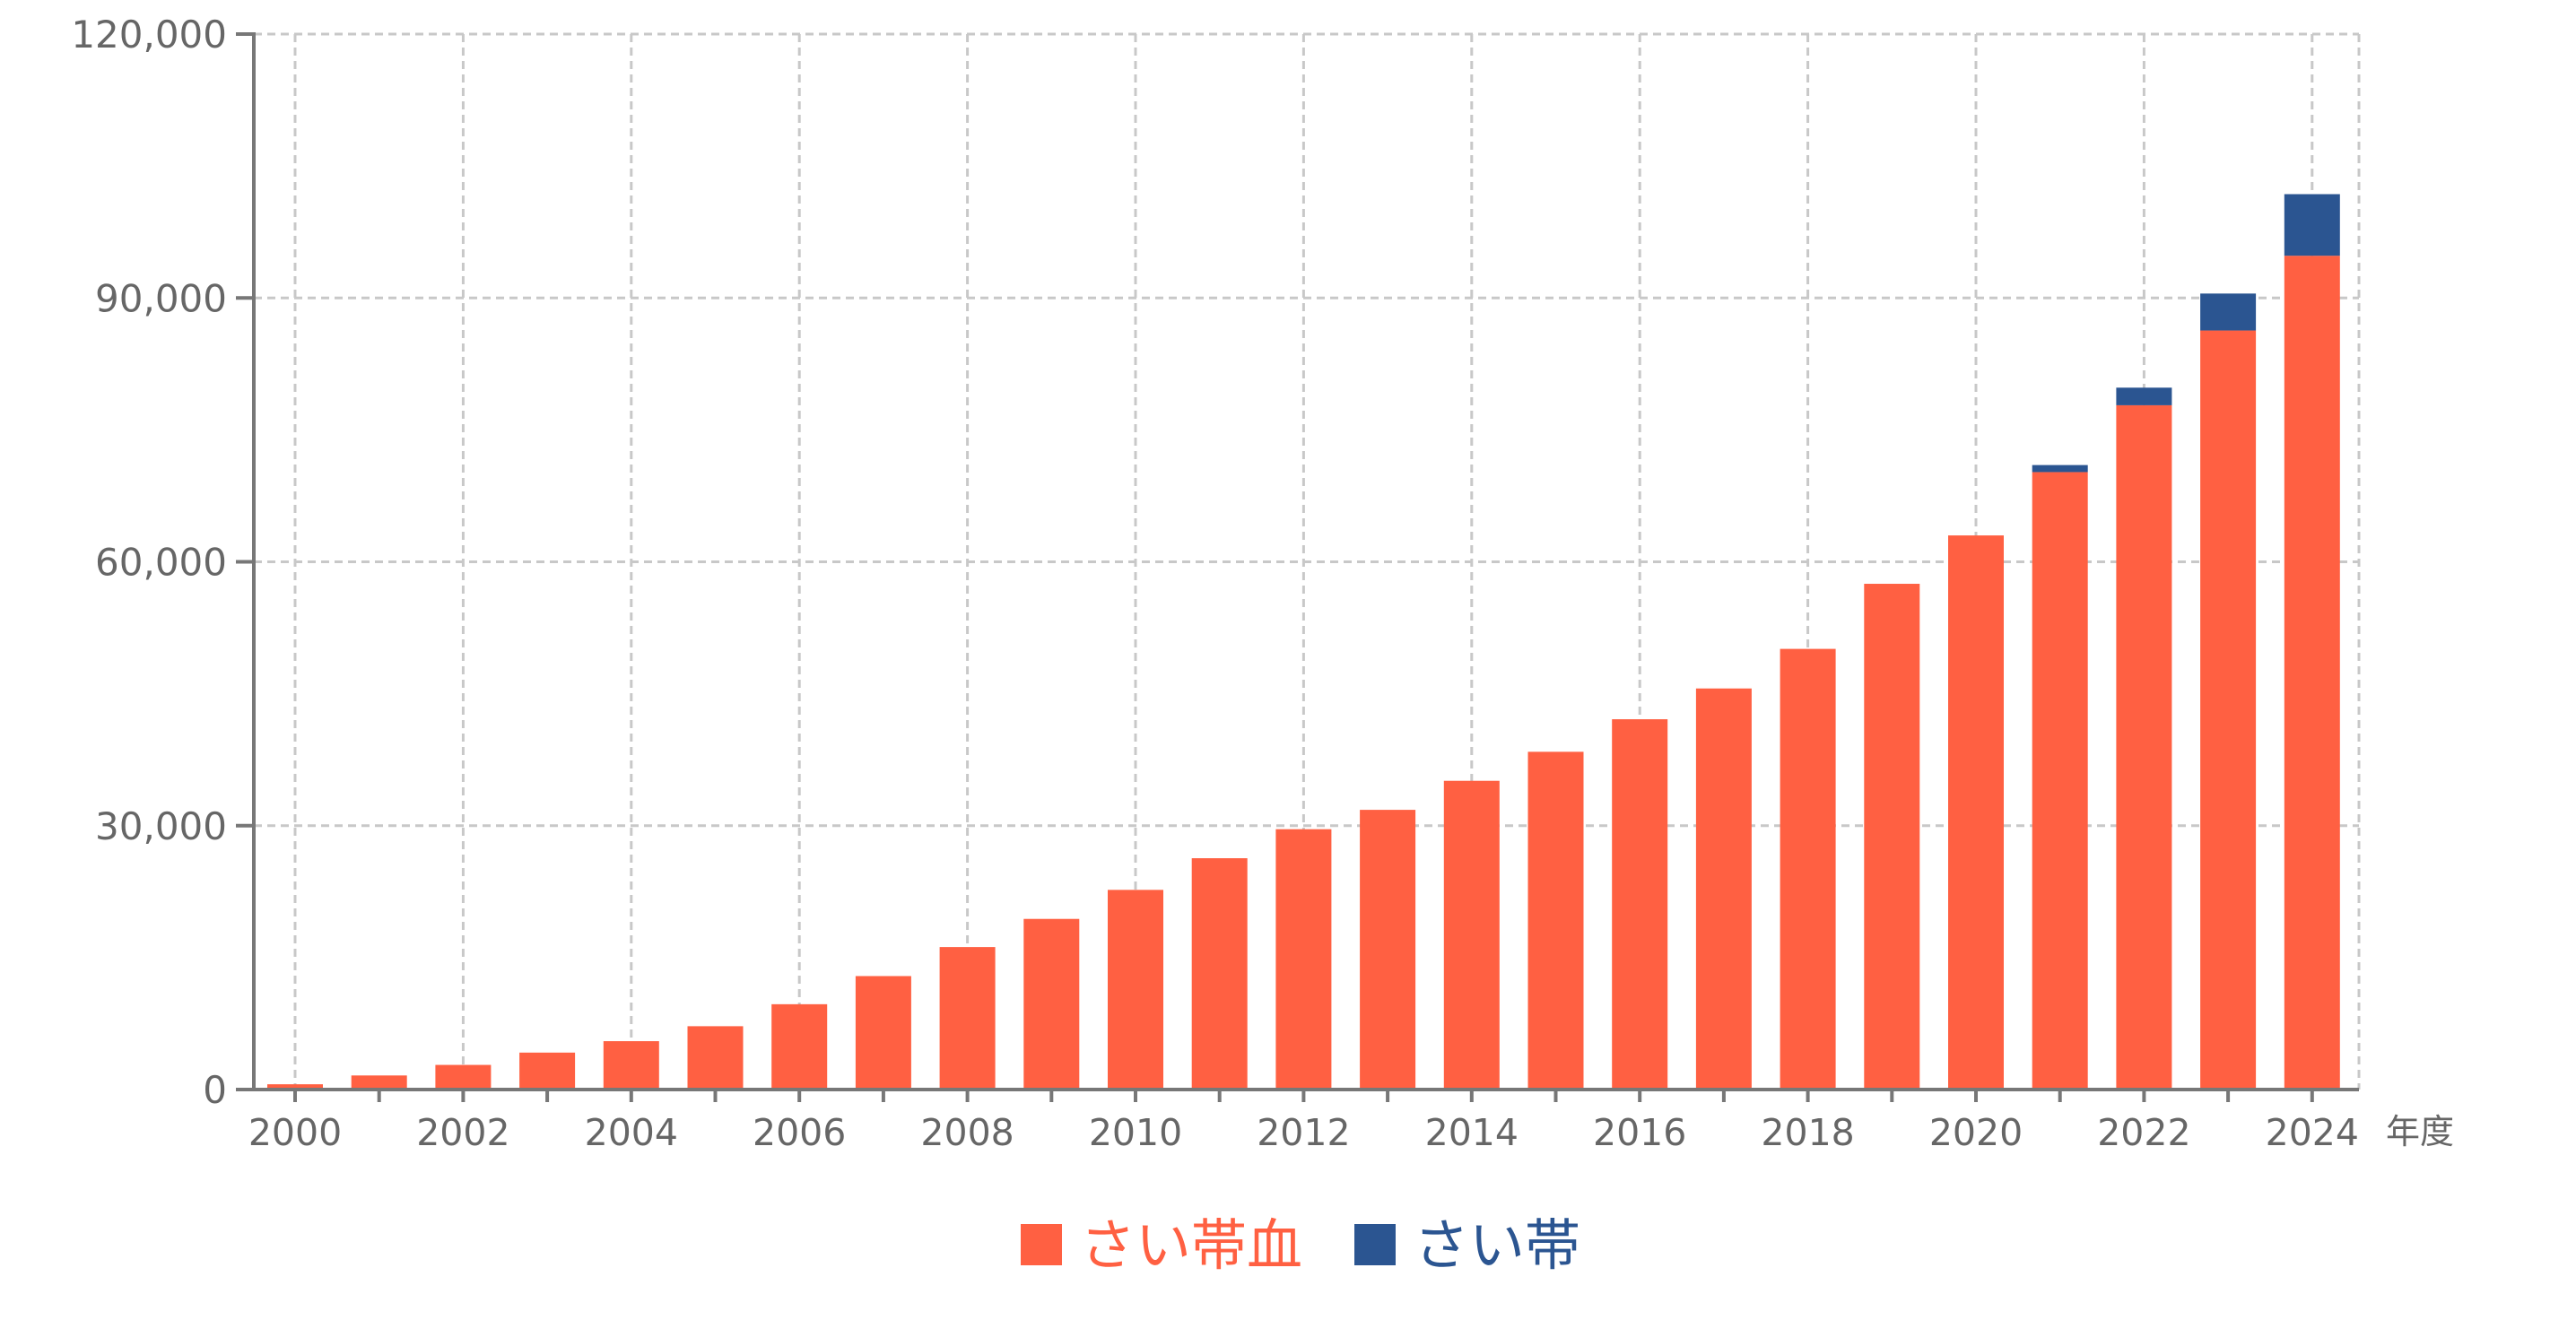 This screenshot has width=2576, height=1320. What do you see at coordinates (1135, 1132) in the screenshot?
I see `x-tick-label: 2010` at bounding box center [1135, 1132].